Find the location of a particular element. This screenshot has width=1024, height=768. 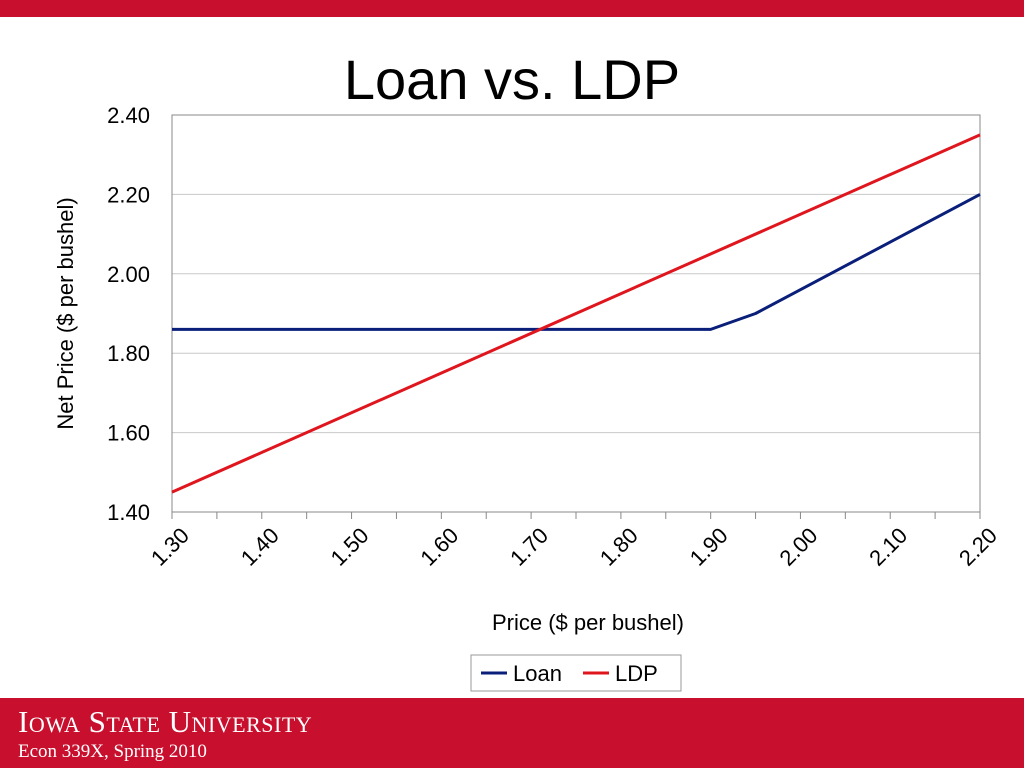

x-tick-label: 2.20 is located at coordinates (978, 547).